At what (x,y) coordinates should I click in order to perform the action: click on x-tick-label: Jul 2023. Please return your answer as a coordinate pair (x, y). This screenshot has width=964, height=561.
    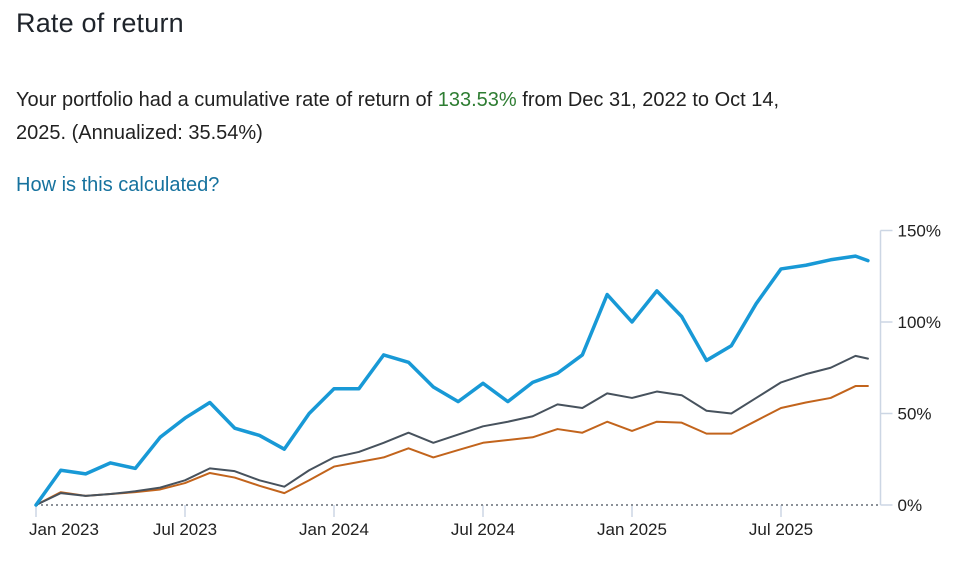
    Looking at the image, I should click on (185, 529).